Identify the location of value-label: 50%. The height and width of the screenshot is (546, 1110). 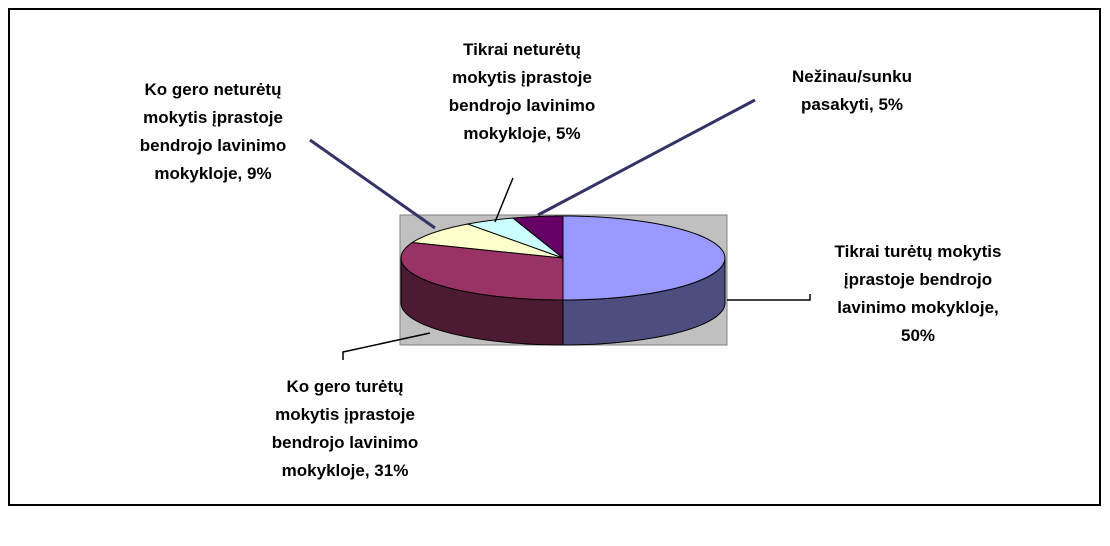
(918, 335).